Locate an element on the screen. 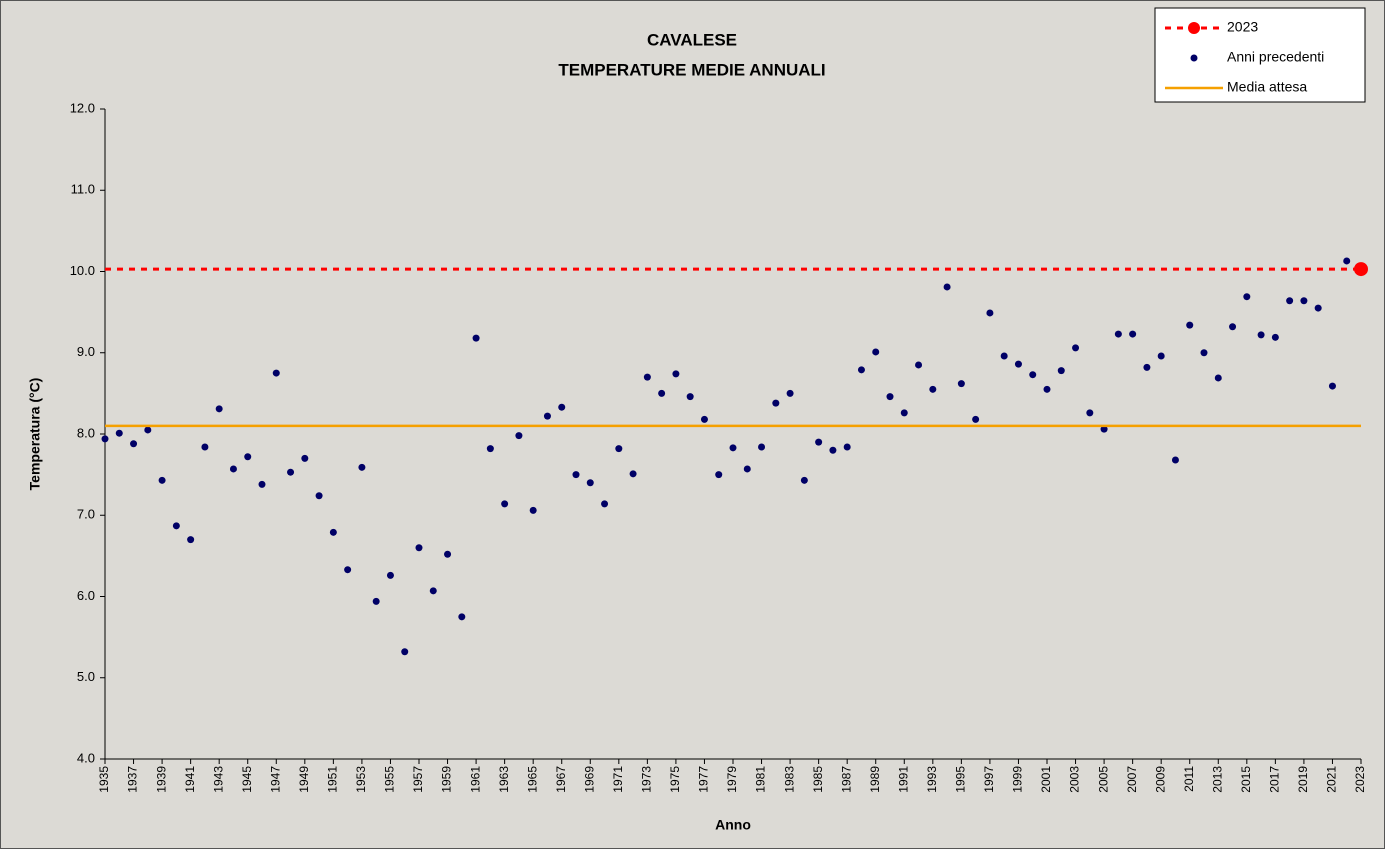 The width and height of the screenshot is (1385, 849). x-tick-label: 2007 is located at coordinates (1132, 779).